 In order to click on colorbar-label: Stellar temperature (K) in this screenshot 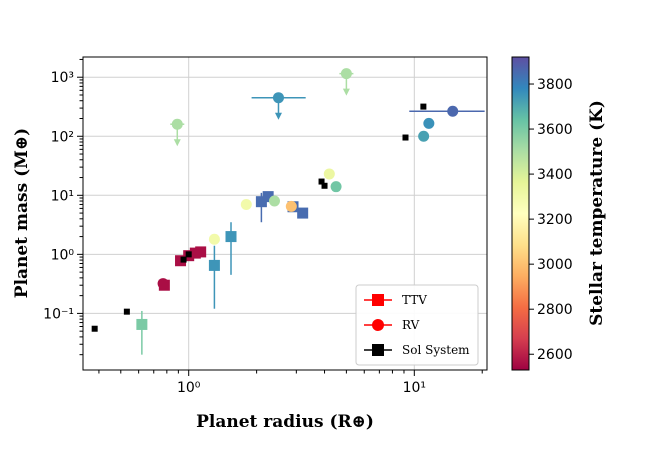, I will do `click(597, 213)`.